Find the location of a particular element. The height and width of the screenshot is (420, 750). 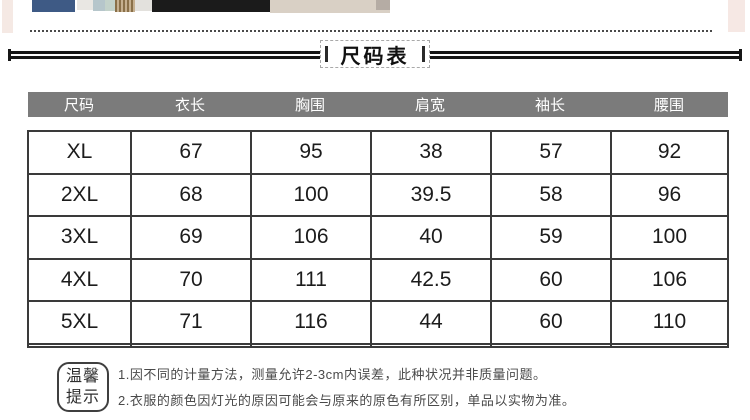

column-header-shoulder: 肩宽 is located at coordinates (429, 105).